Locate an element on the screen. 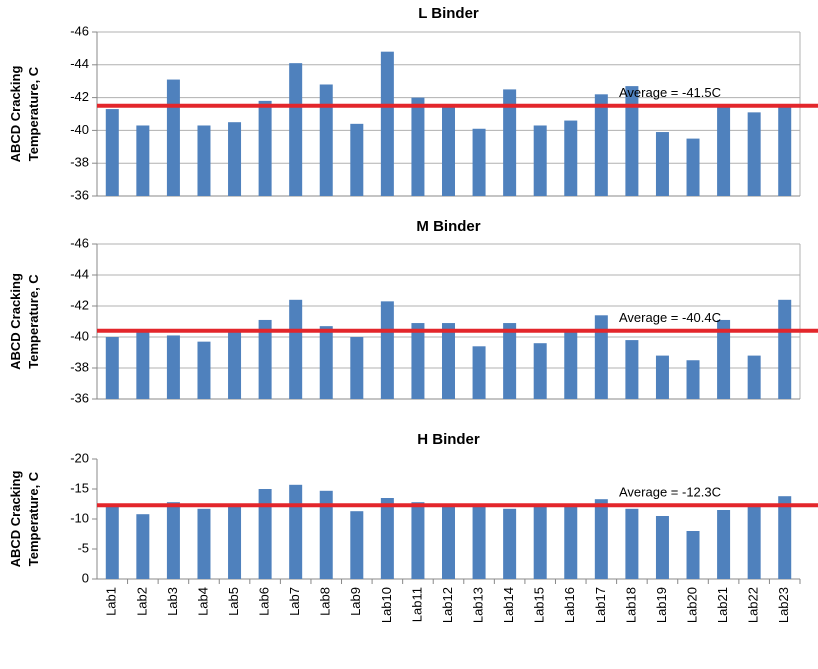 The height and width of the screenshot is (669, 818). x-tick-label: Lab18 is located at coordinates (630, 605).